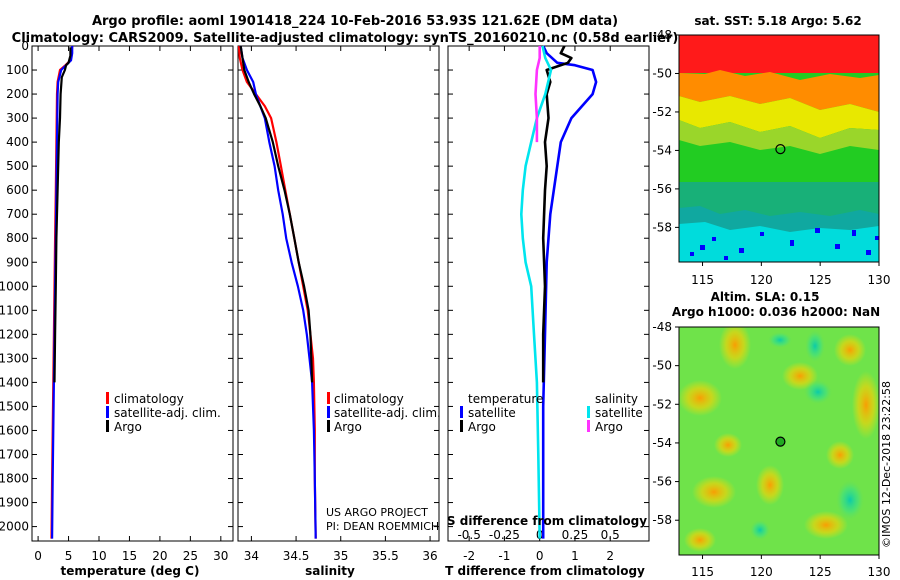  I want to click on imos-watermark: ©IMOS 12-Dec-2018 23:22:58, so click(886, 464).